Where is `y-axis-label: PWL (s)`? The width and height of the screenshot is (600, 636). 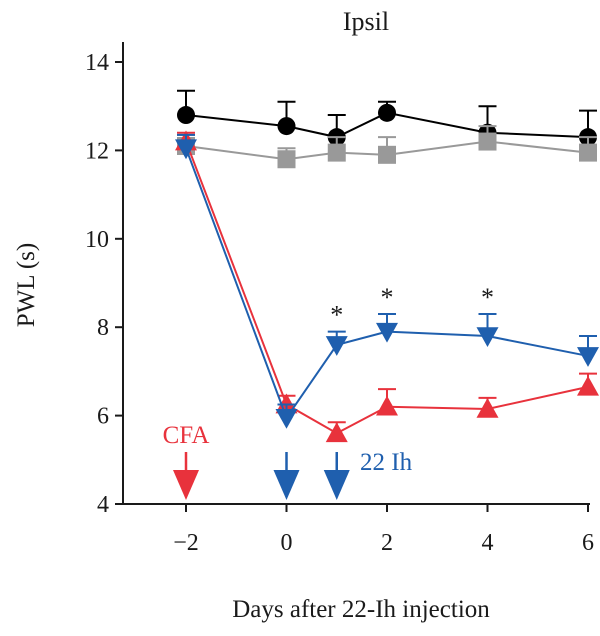 y-axis-label: PWL (s) is located at coordinates (26, 285).